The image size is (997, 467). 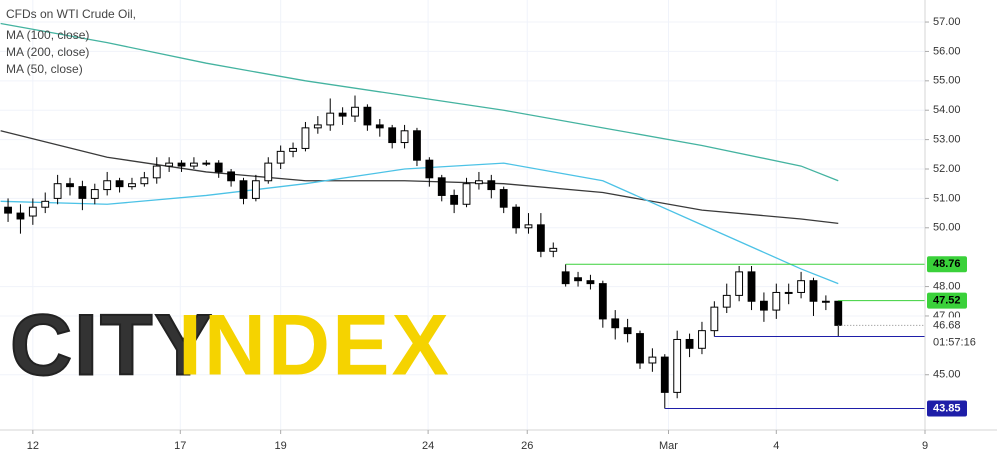 I want to click on y-tick-label: 52.00, so click(x=947, y=169).